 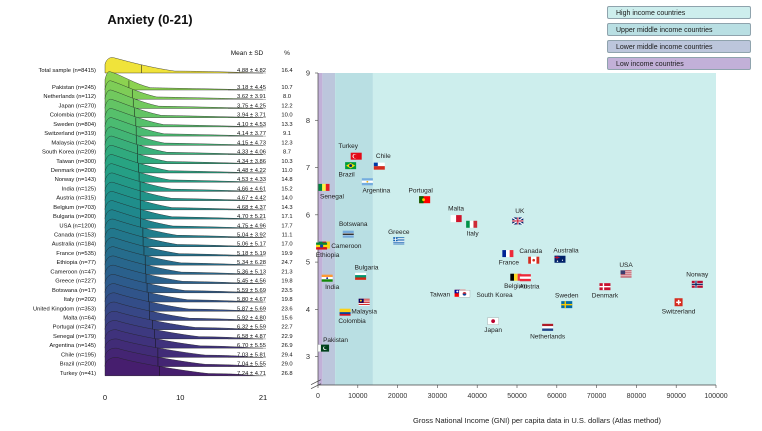 What do you see at coordinates (367, 182) in the screenshot?
I see `point-argentina` at bounding box center [367, 182].